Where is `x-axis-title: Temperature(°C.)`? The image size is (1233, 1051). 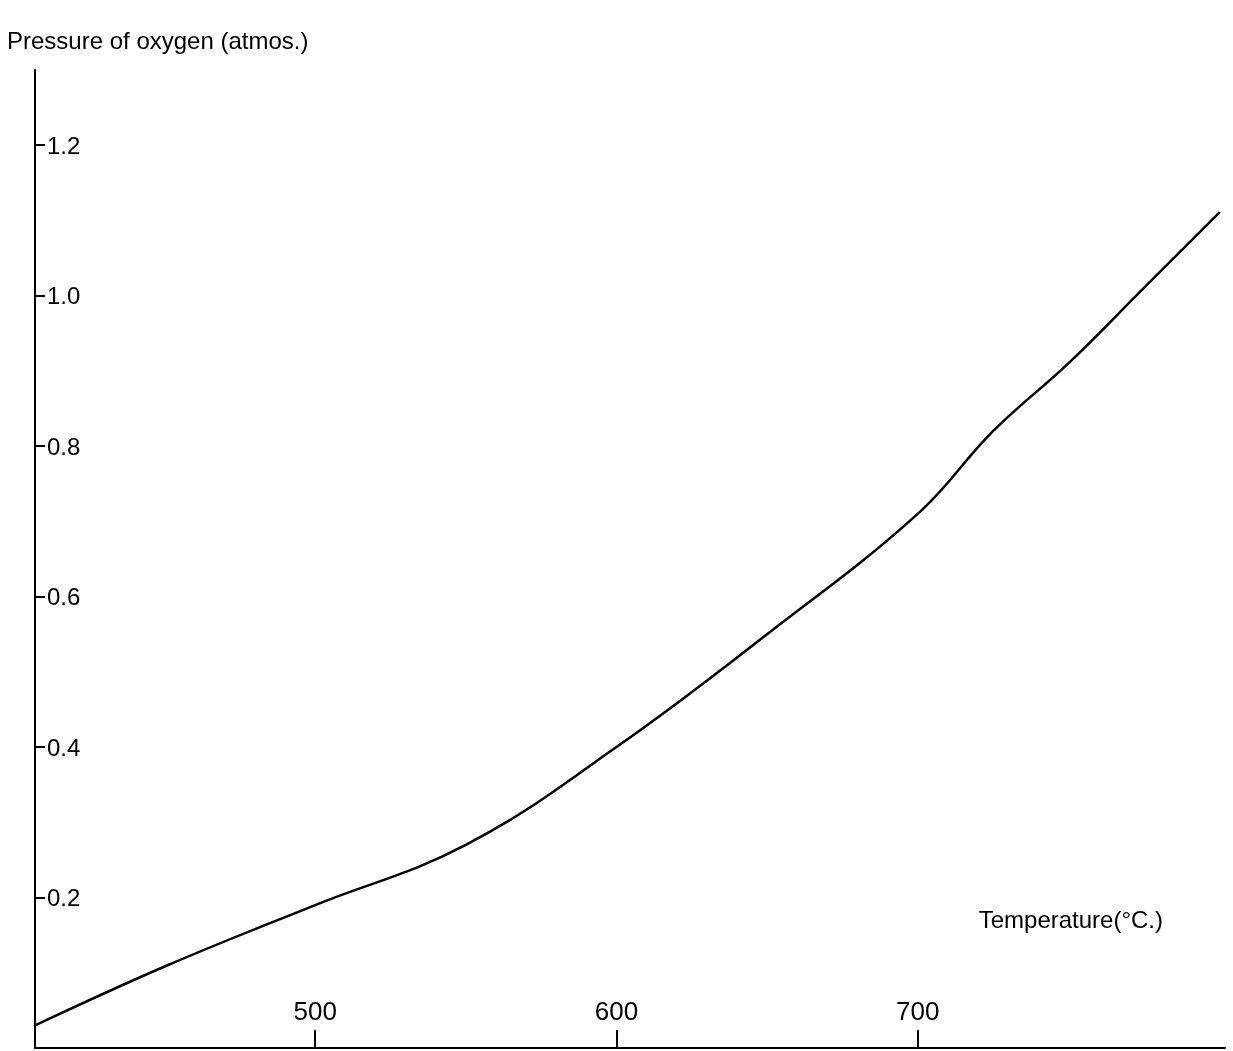 x-axis-title: Temperature(°C.) is located at coordinates (1070, 919).